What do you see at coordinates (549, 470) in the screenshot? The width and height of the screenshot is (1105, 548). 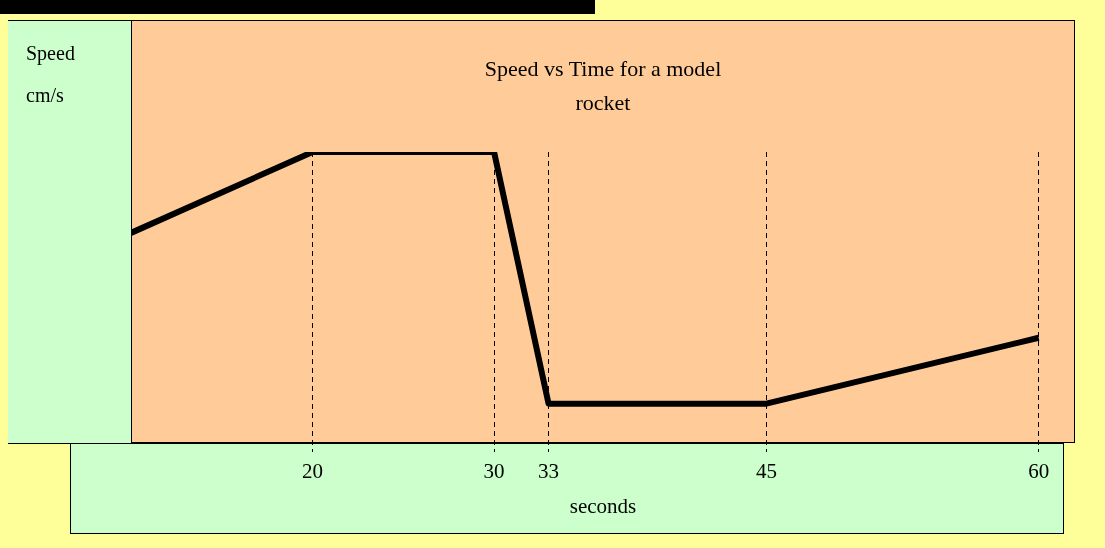 I see `x-tick-label: 33` at bounding box center [549, 470].